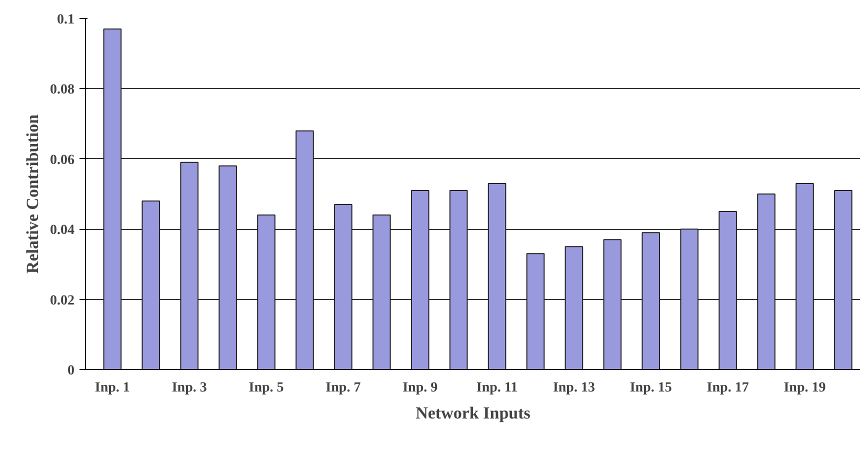 This screenshot has width=860, height=449. Describe the element at coordinates (32, 194) in the screenshot. I see `y-axis-title: Relative Contribution` at that location.